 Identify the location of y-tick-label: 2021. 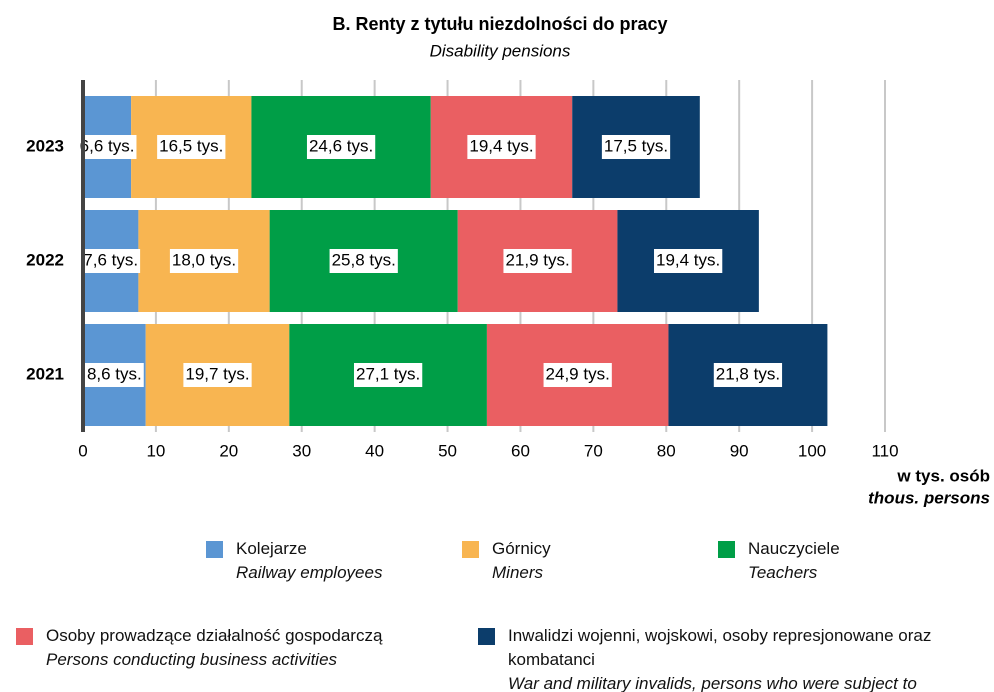
(45, 373).